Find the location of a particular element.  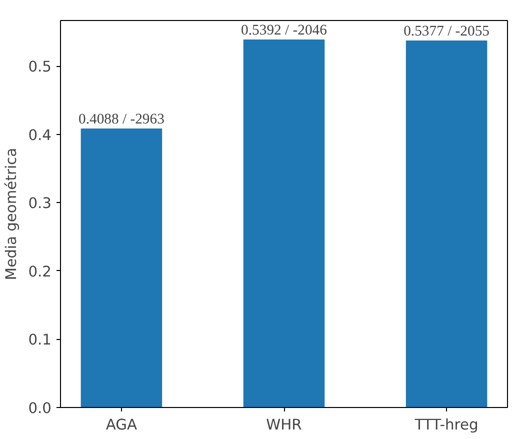

data-label: 0.5377 / -2055 is located at coordinates (447, 32).